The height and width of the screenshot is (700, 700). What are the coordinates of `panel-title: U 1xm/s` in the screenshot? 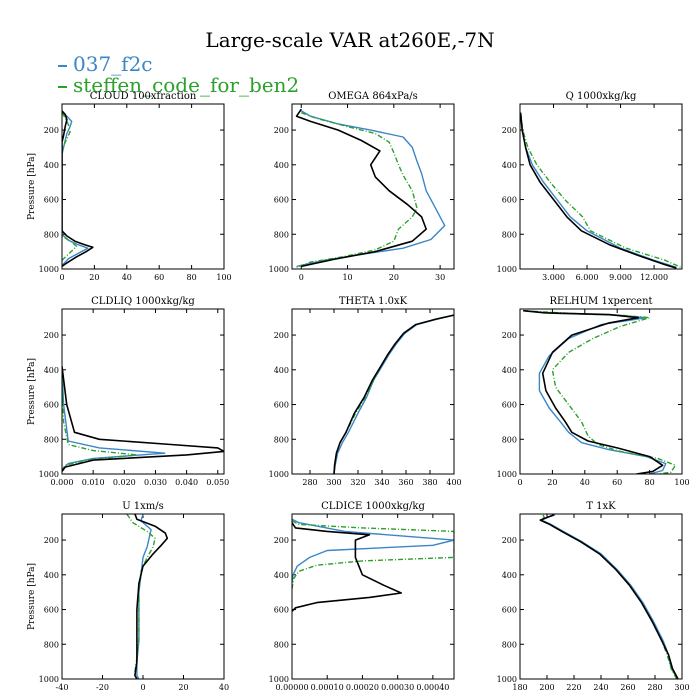 It's located at (143, 506).